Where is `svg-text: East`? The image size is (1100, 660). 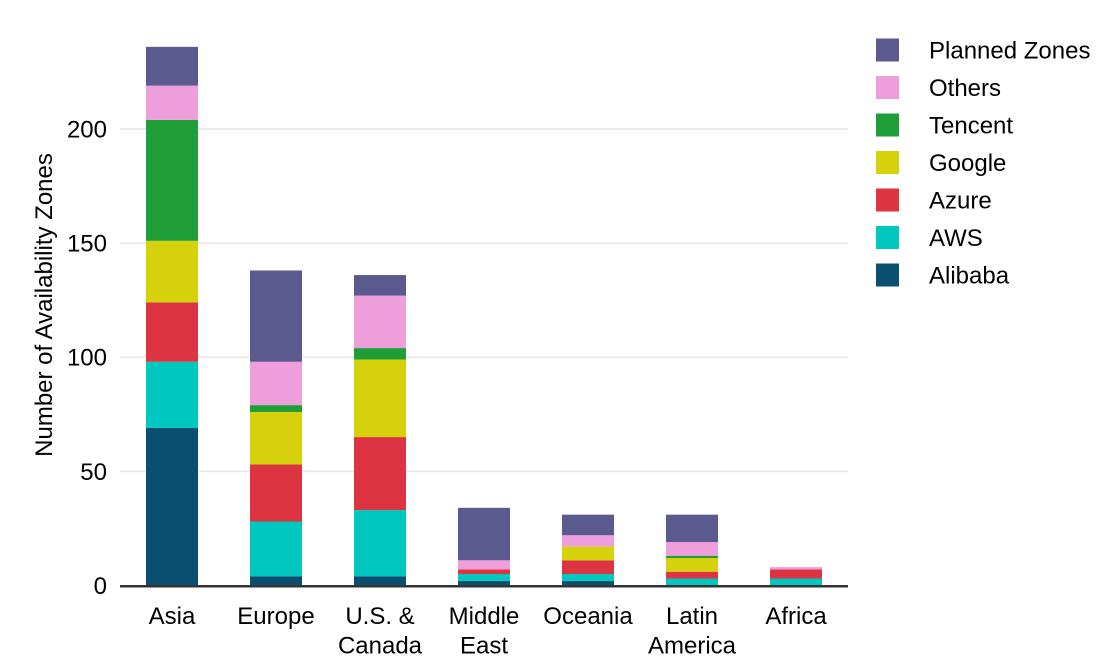
svg-text: East is located at coordinates (484, 646).